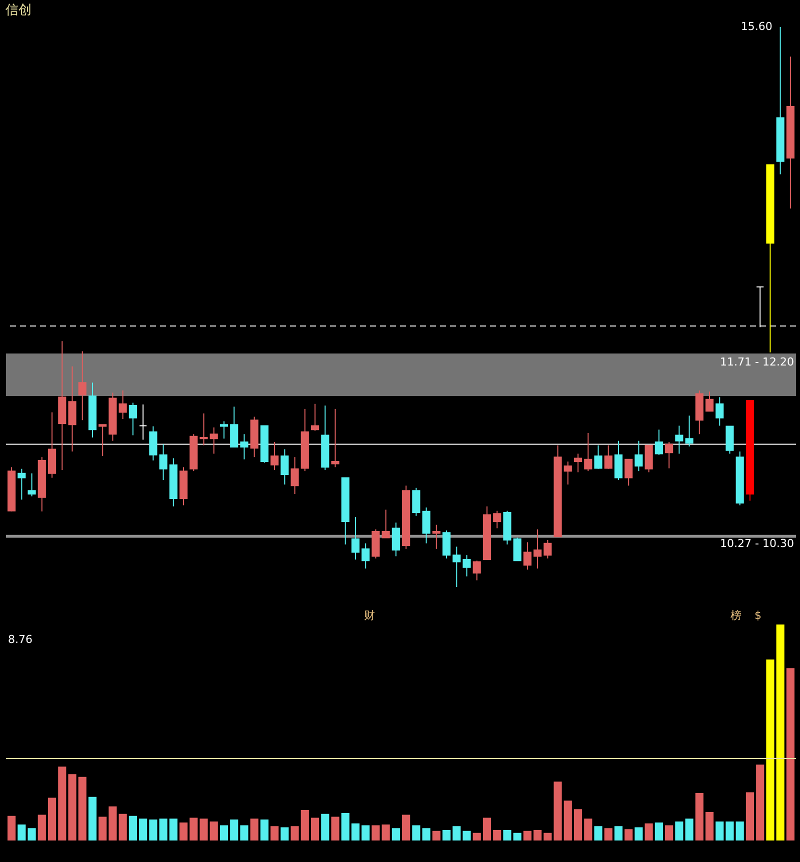 This screenshot has height=862, width=800. I want to click on annotation: 8.76, so click(20, 639).